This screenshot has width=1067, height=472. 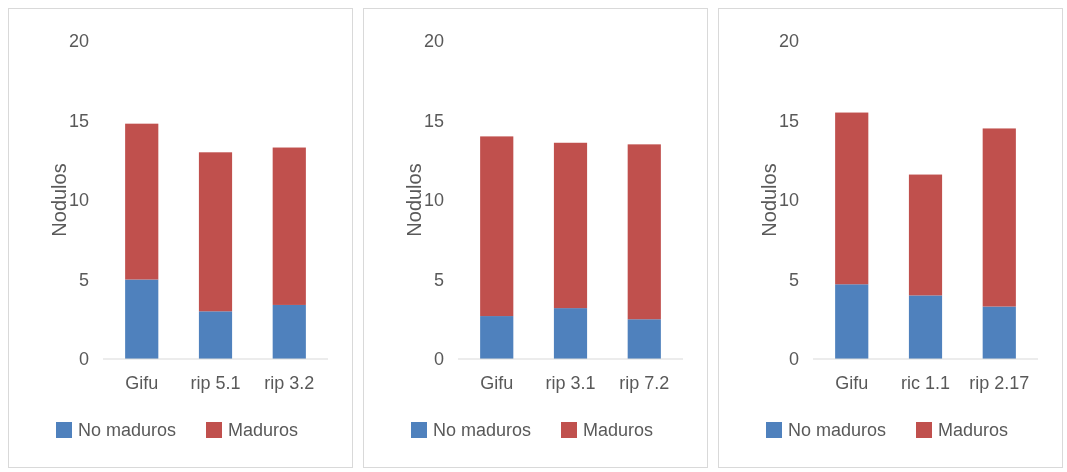 What do you see at coordinates (925, 383) in the screenshot?
I see `x-tick-label: ric 1.1` at bounding box center [925, 383].